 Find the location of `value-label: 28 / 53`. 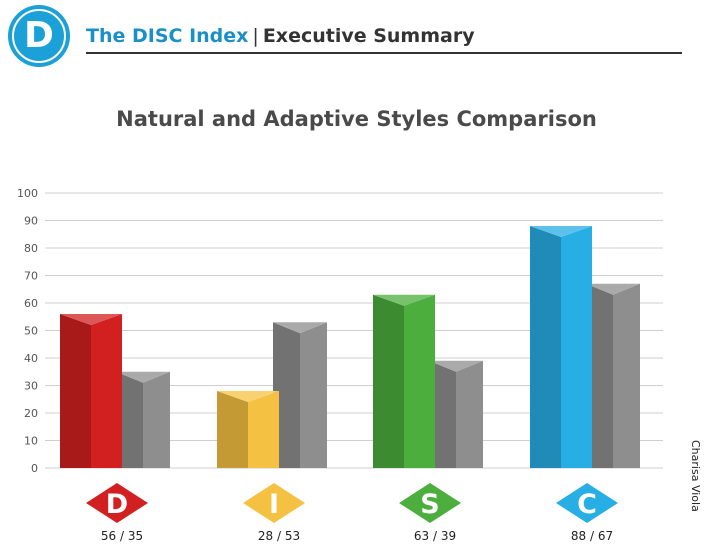

value-label: 28 / 53 is located at coordinates (279, 536).